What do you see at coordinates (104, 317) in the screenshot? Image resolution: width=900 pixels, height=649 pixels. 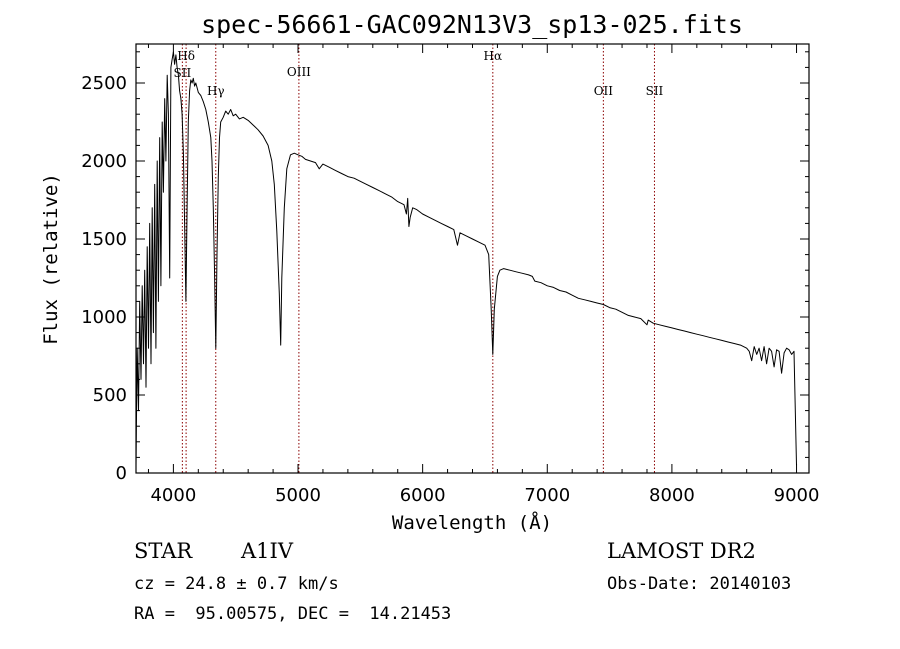 I see `y-tick-label: 1000` at bounding box center [104, 317].